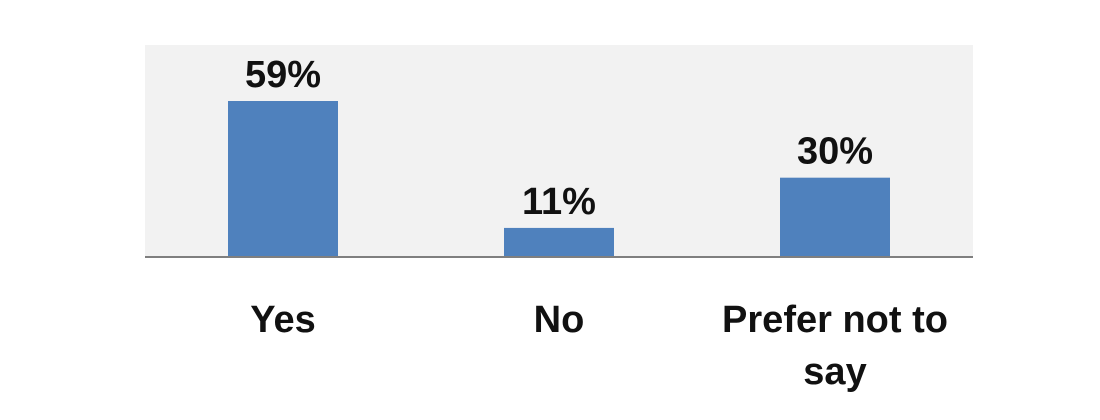 The width and height of the screenshot is (1100, 420). I want to click on category-label-0-line-0: Yes, so click(283, 320).